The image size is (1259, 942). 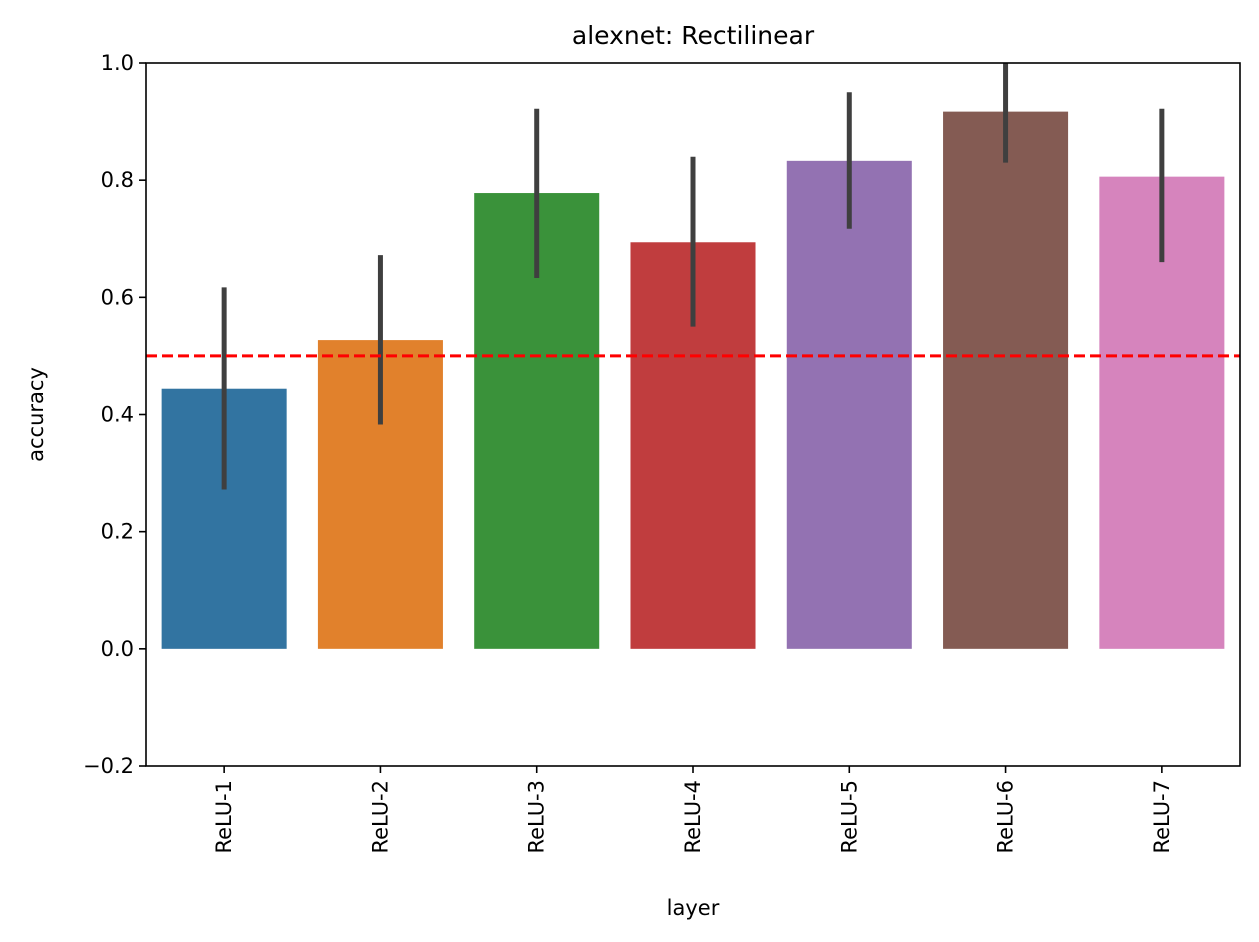 I want to click on x-tick-label-relu-5: ReLU-5, so click(x=849, y=817).